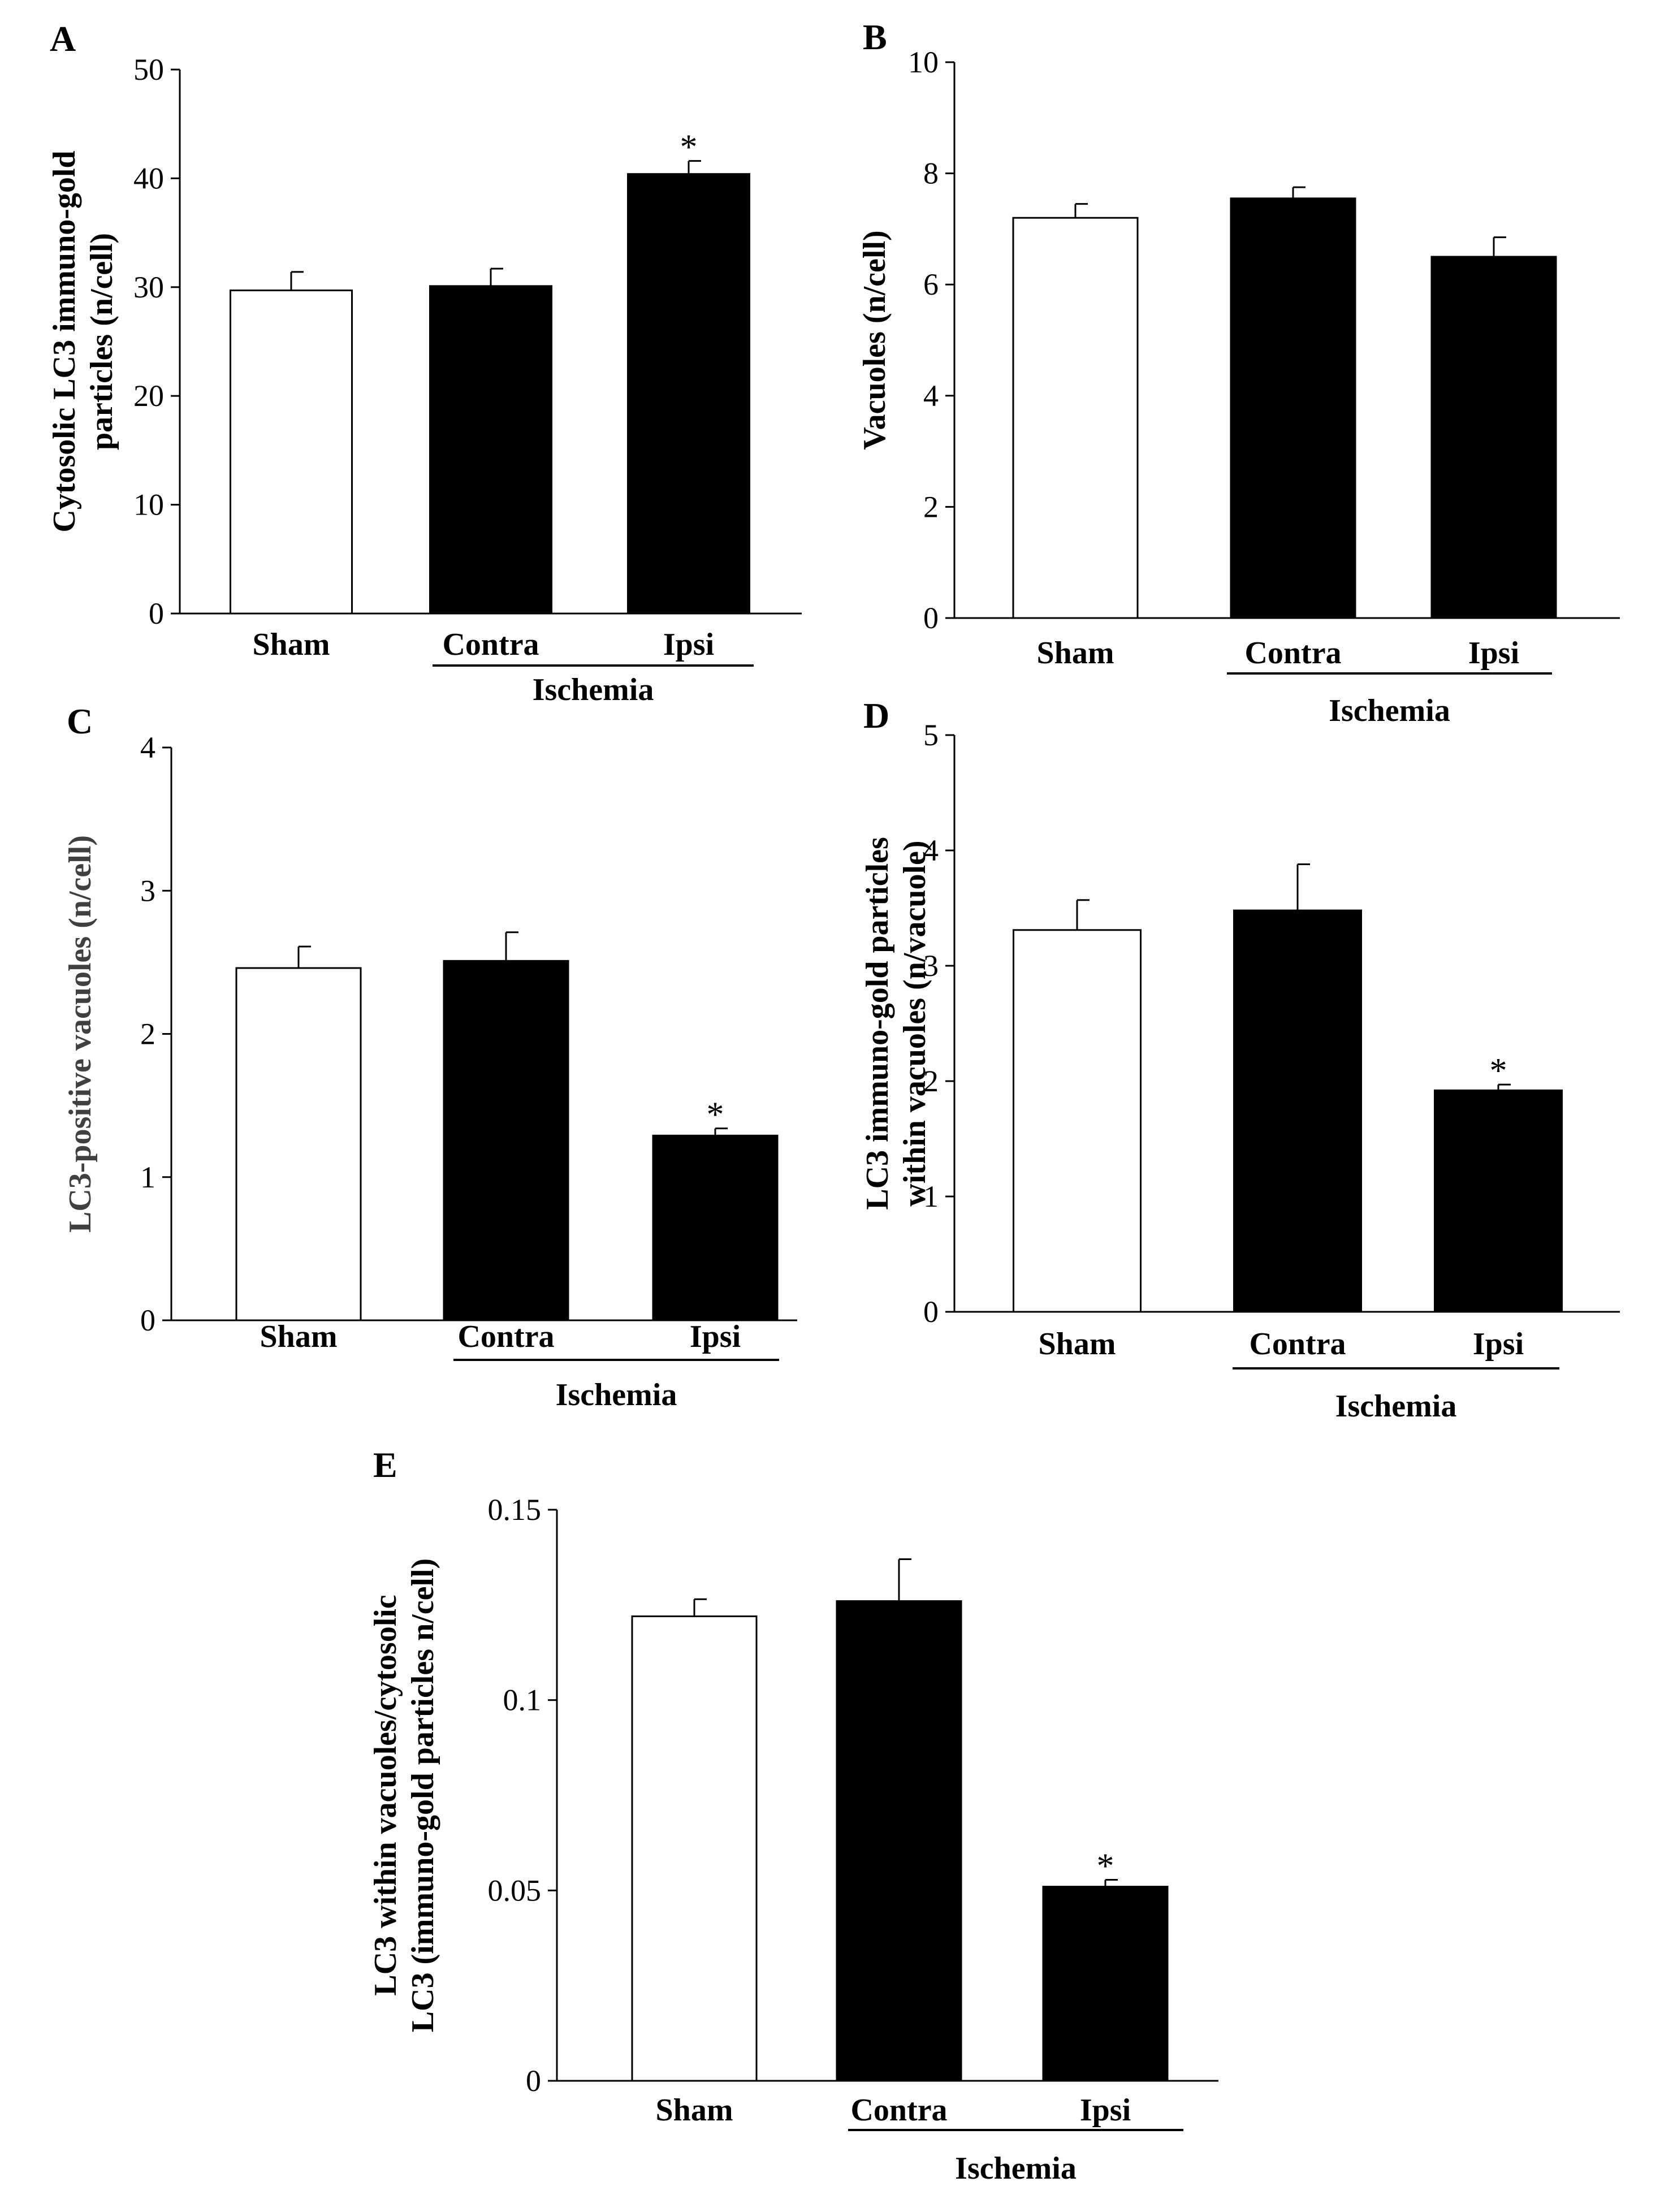 This screenshot has width=1660, height=2212. What do you see at coordinates (923, 62) in the screenshot?
I see `panel-b-y-tick-label: 10` at bounding box center [923, 62].